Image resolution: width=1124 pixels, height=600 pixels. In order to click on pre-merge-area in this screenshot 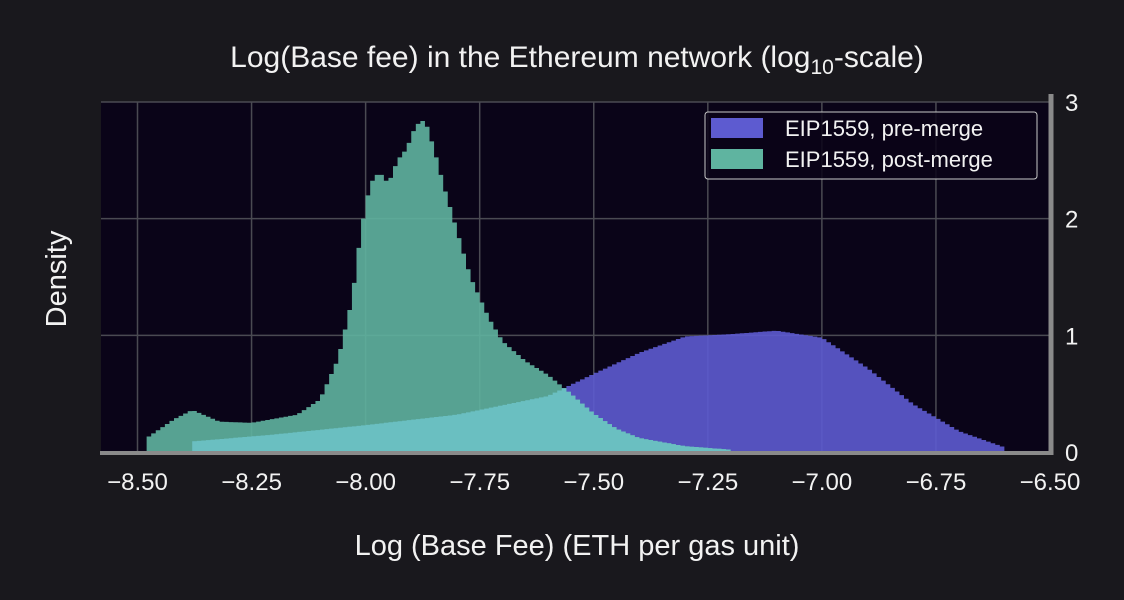, I will do `click(598, 391)`.